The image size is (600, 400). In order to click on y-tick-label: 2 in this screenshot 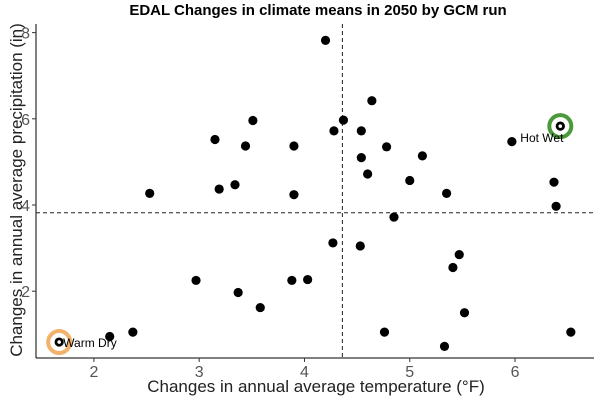, I will do `click(25, 292)`.